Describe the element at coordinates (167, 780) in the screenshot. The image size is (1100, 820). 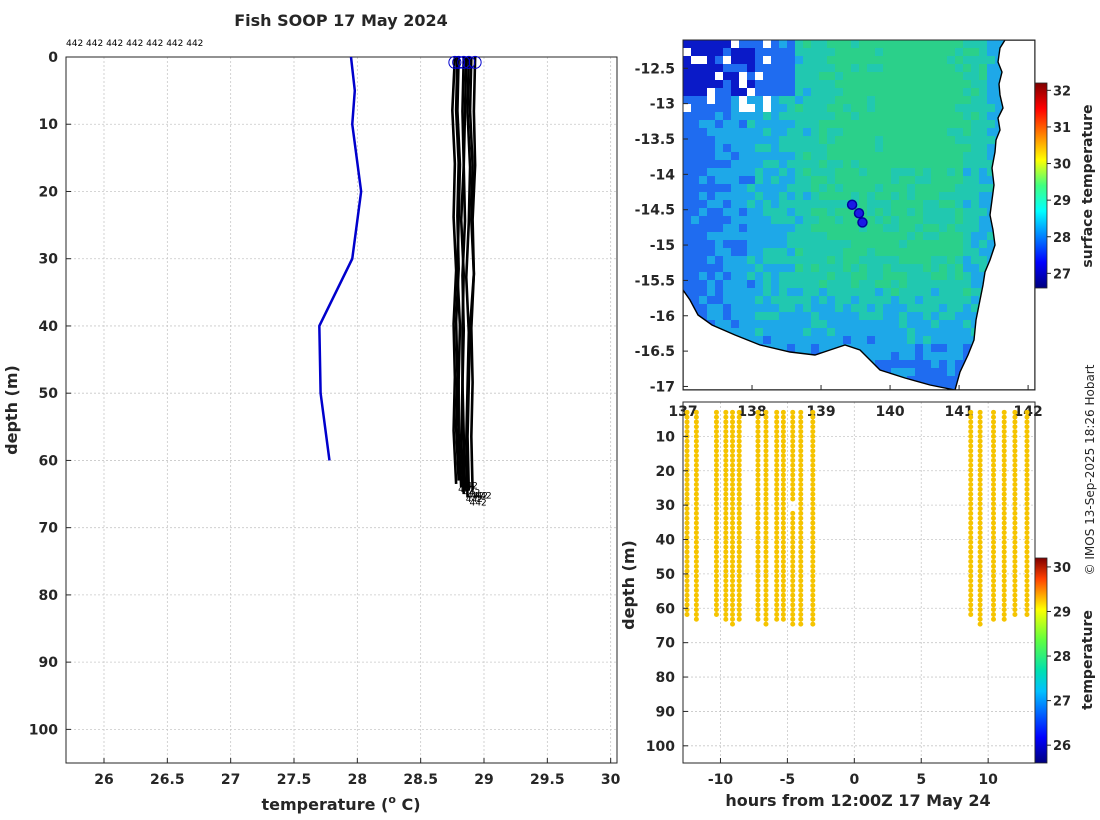
I see `left-x-tick-label: 26.5` at that location.